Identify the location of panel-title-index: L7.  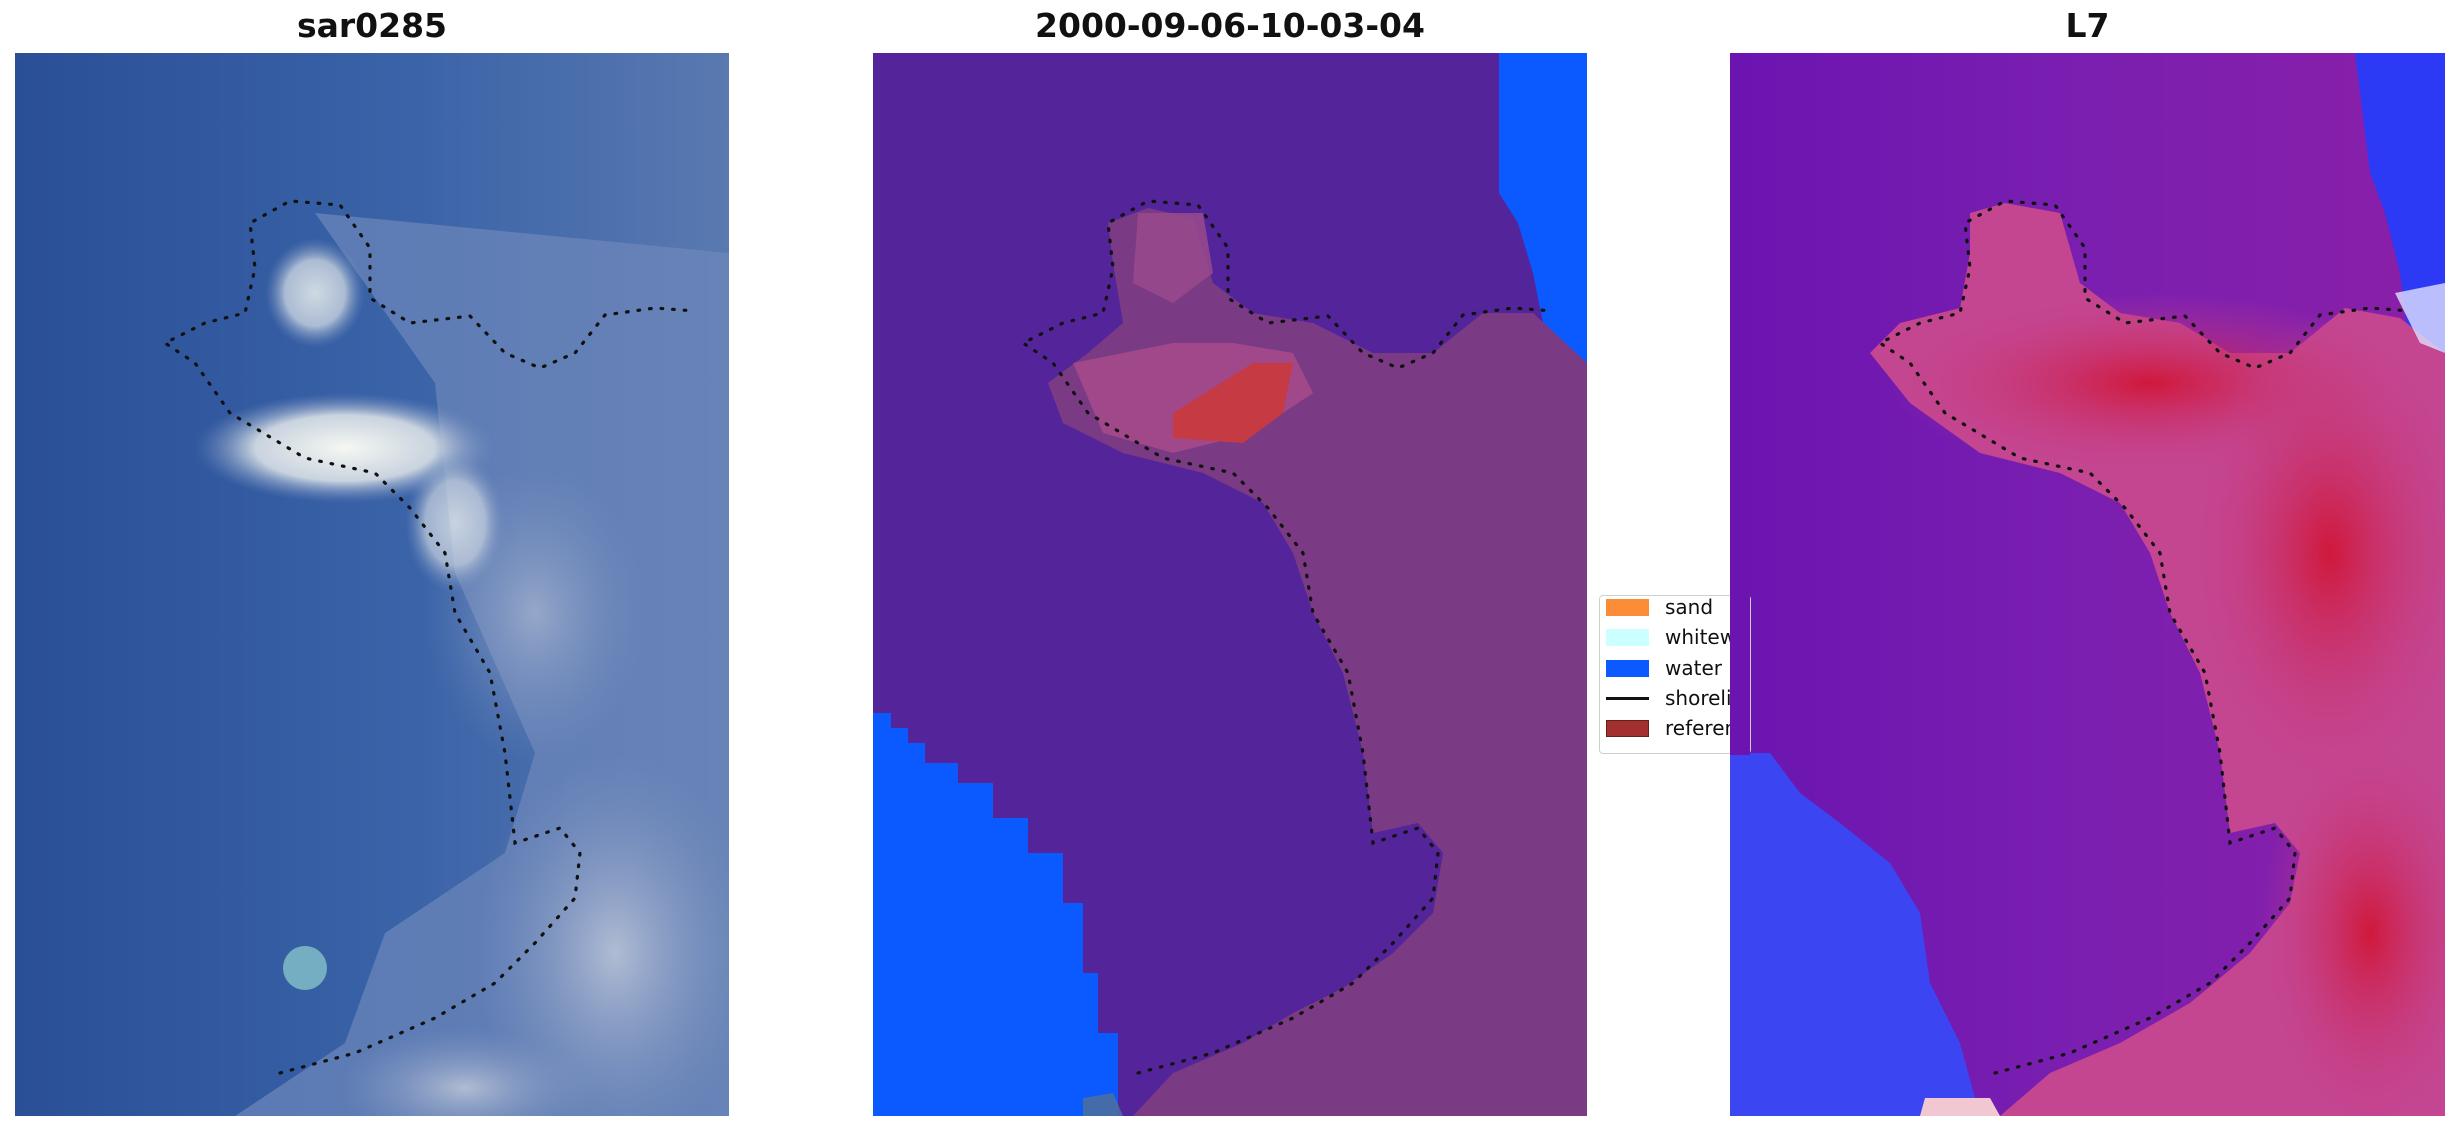
(2087, 25).